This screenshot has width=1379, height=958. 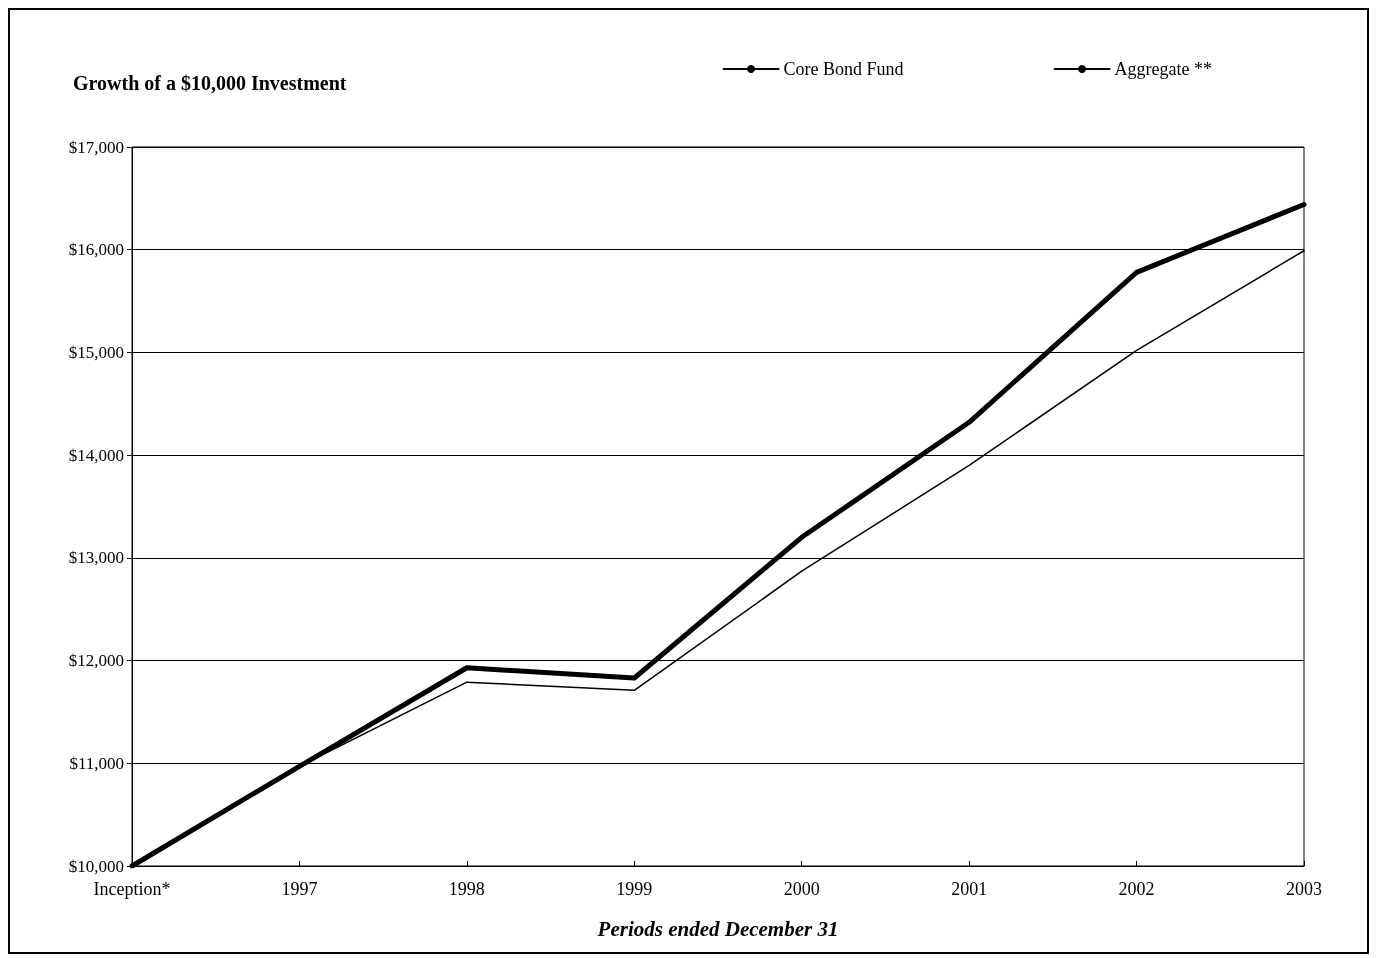 What do you see at coordinates (96, 866) in the screenshot?
I see `y-tick-label: $10,000` at bounding box center [96, 866].